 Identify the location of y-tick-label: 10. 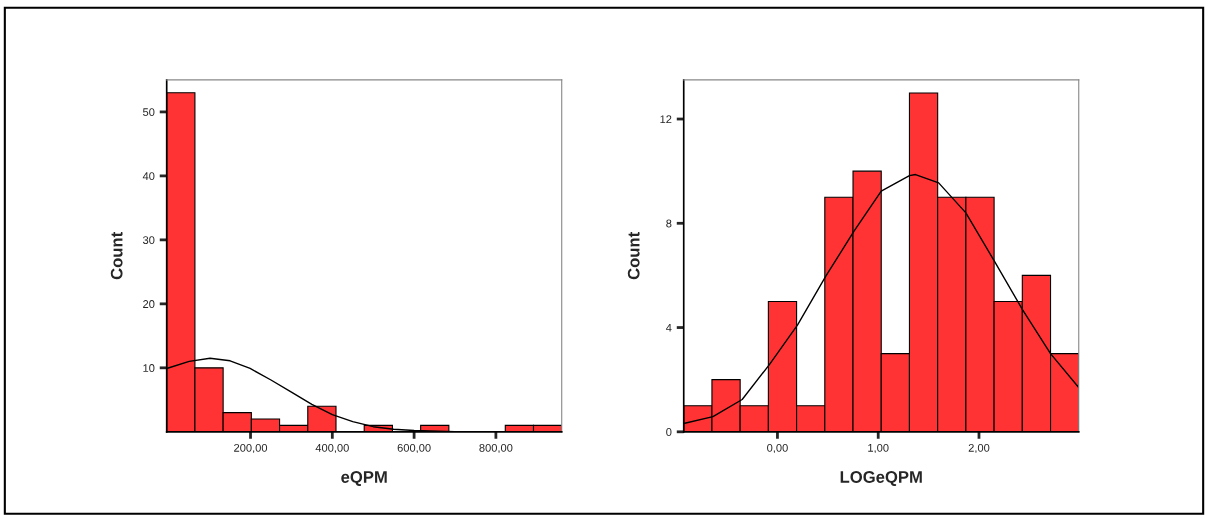
(149, 368).